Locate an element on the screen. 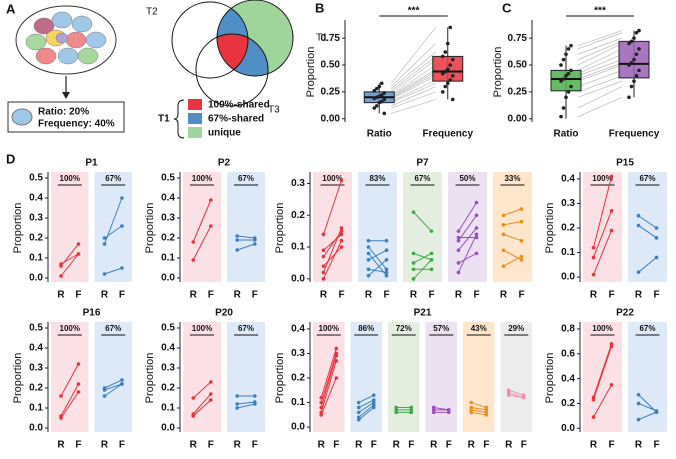 This screenshot has width=676, height=459. arrow-head is located at coordinates (66, 95).